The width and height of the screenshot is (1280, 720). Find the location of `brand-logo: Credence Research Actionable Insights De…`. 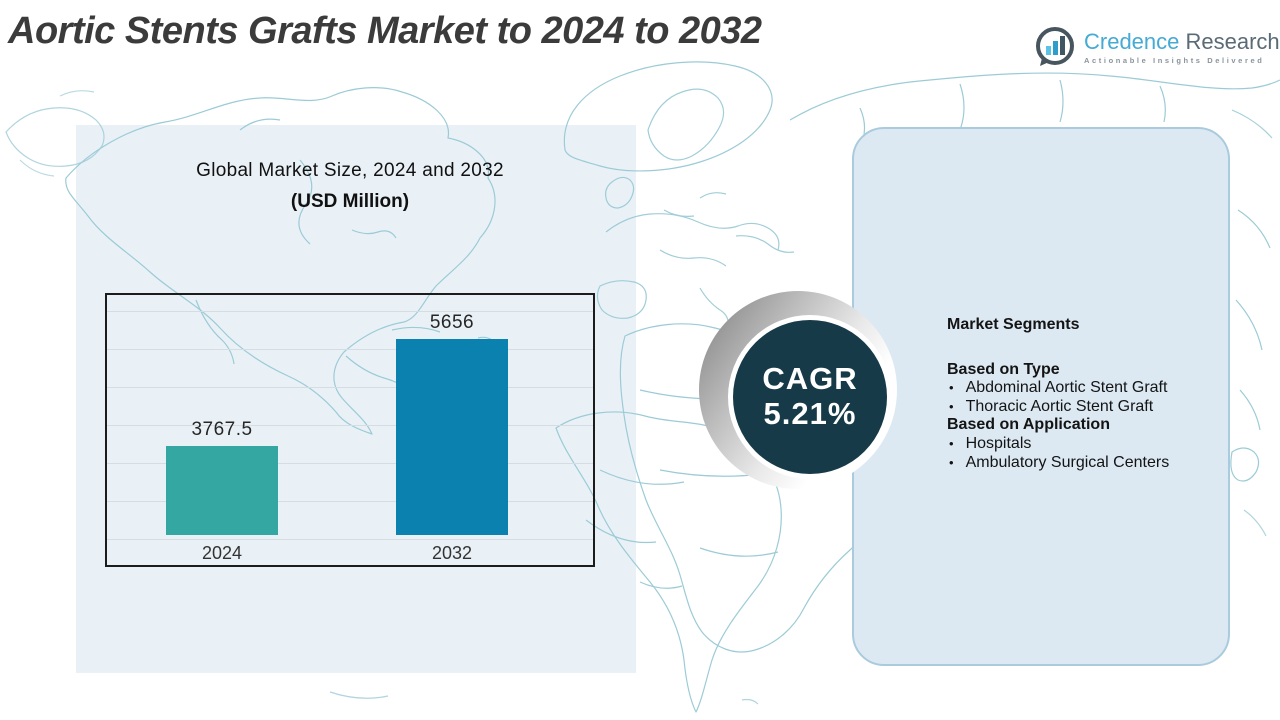

brand-logo: Credence Research Actionable Insights De… is located at coordinates (1157, 47).